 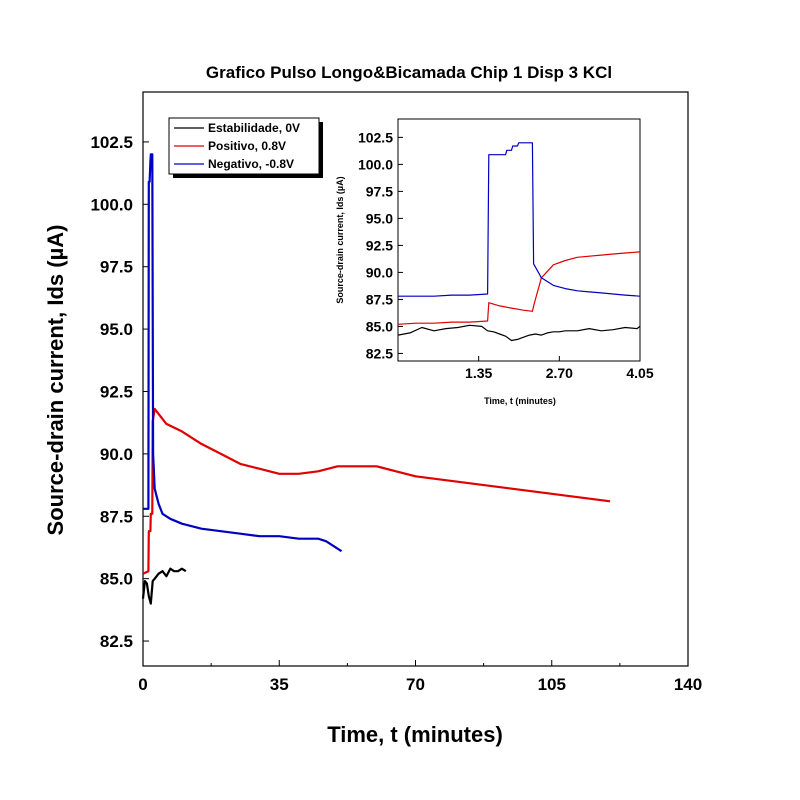 I want to click on x-tick-label: 2.70, so click(x=559, y=373).